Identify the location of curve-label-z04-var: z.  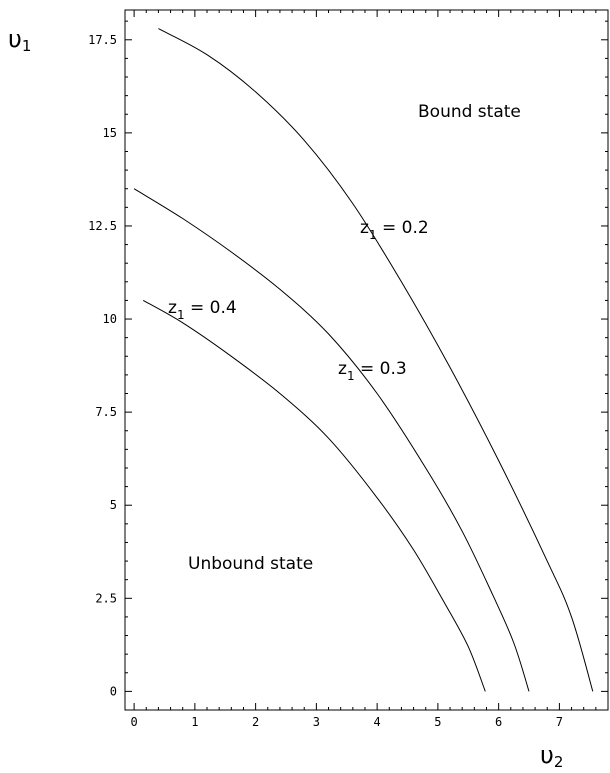
(172, 308).